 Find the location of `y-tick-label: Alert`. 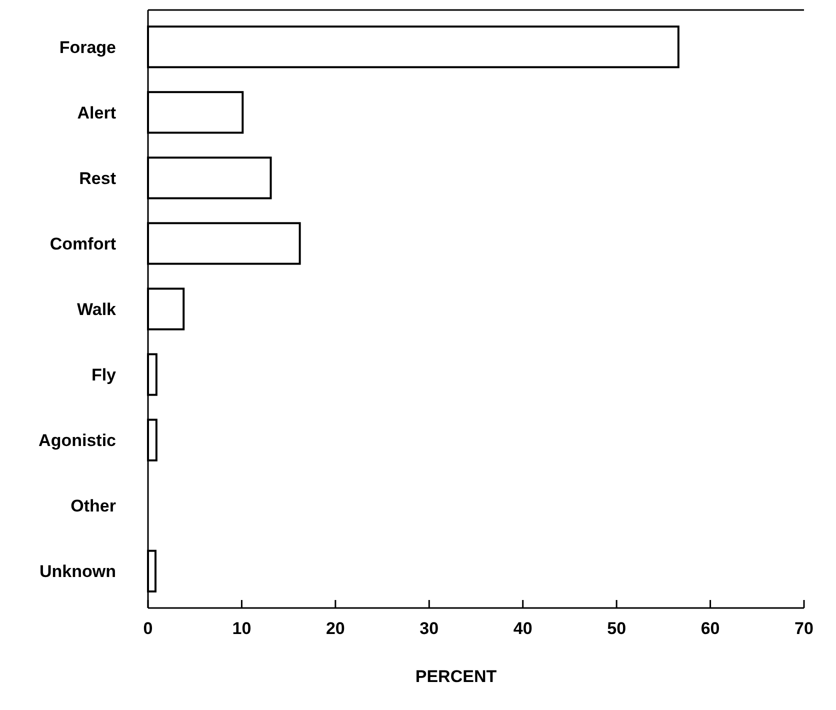

y-tick-label: Alert is located at coordinates (96, 112).